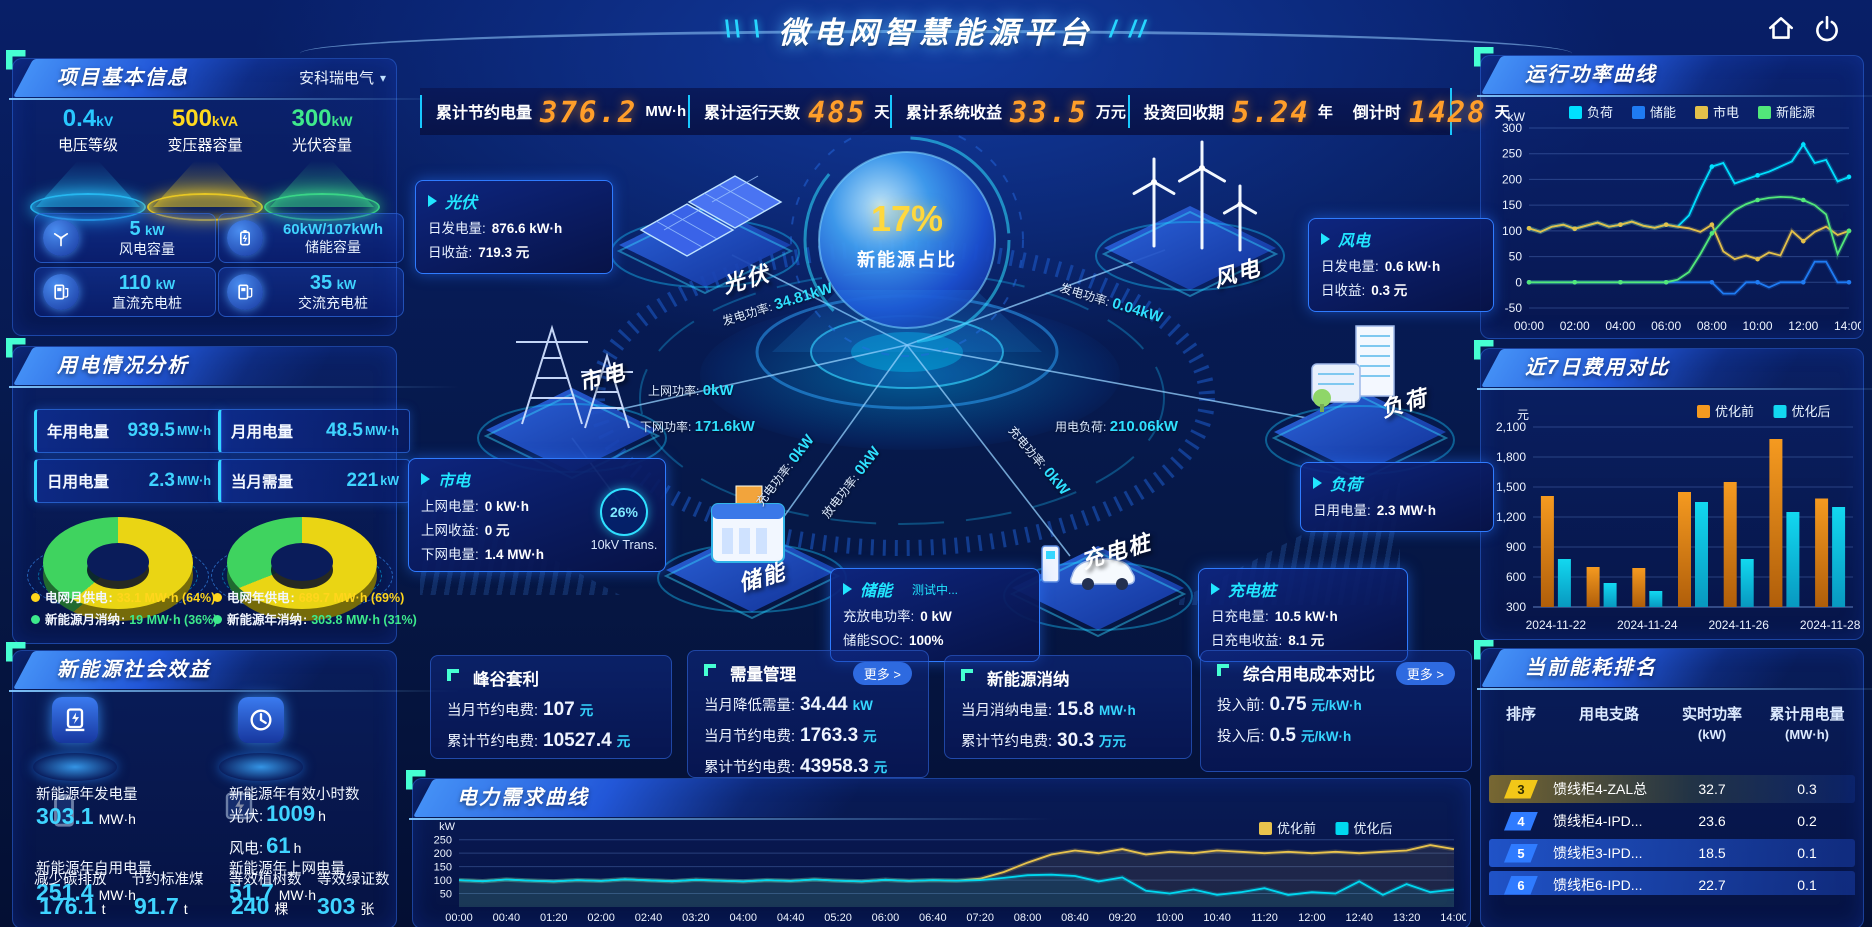 This screenshot has width=1872, height=927. I want to click on kpi-saved-energy: 累计节约电量 376.2 MW·h, so click(554, 112).